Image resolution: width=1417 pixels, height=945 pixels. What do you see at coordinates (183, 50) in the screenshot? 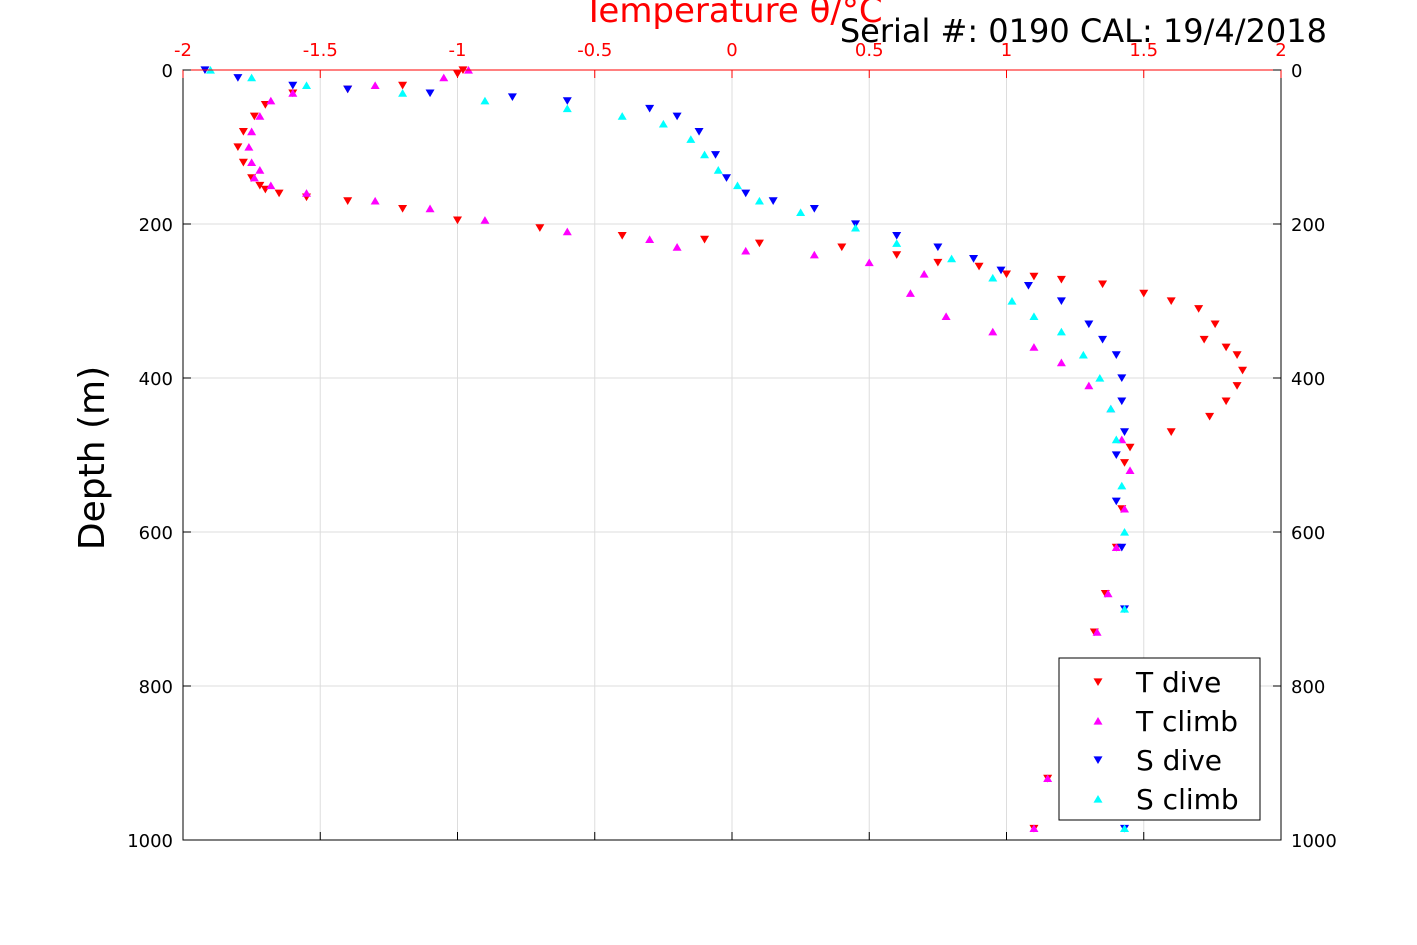
I see `x-tick-label: -2` at bounding box center [183, 50].